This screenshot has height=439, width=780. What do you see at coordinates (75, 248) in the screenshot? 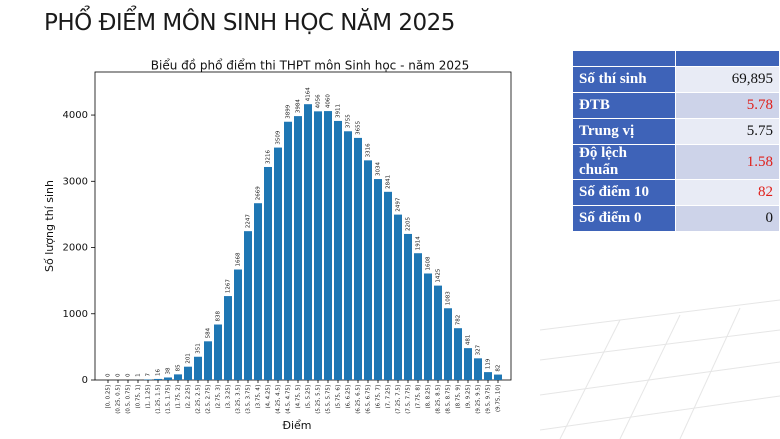
I see `y-tick-label: 2000` at bounding box center [75, 248].